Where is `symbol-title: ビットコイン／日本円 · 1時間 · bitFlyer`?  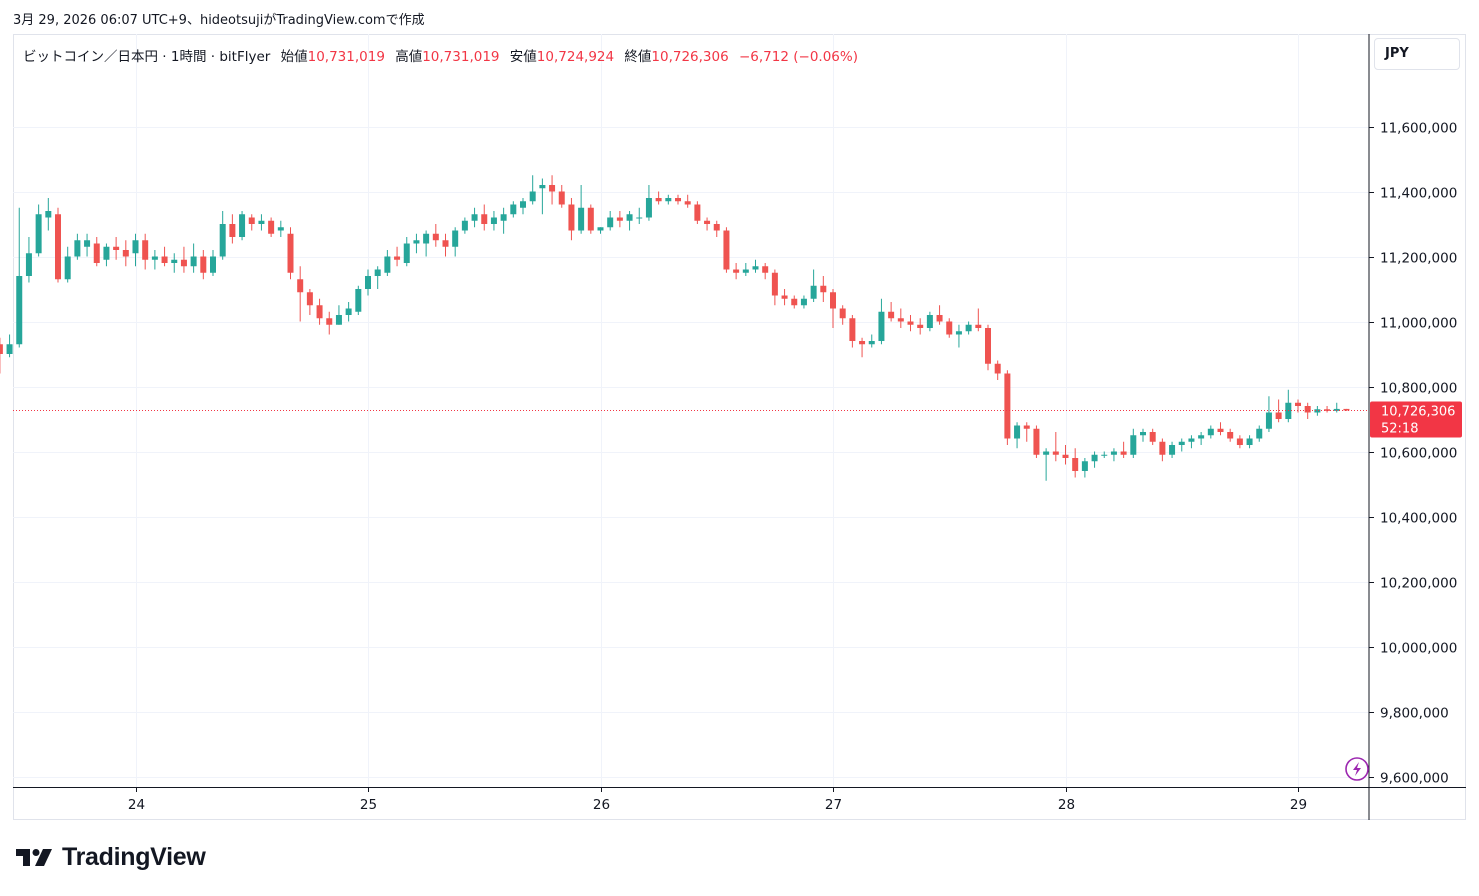 symbol-title: ビットコイン／日本円 · 1時間 · bitFlyer is located at coordinates (147, 57).